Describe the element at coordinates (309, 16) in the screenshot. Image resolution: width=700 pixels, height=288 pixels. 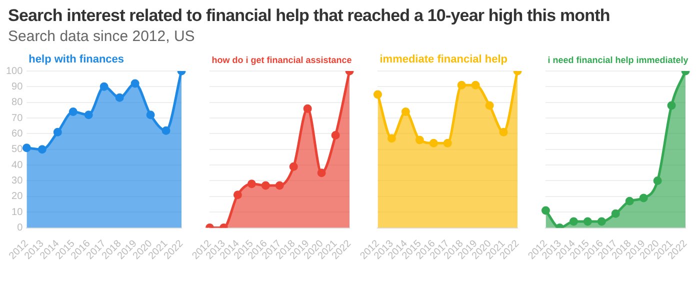
I see `text: Search interest related to financial help that reached a 10-year high this month` at that location.